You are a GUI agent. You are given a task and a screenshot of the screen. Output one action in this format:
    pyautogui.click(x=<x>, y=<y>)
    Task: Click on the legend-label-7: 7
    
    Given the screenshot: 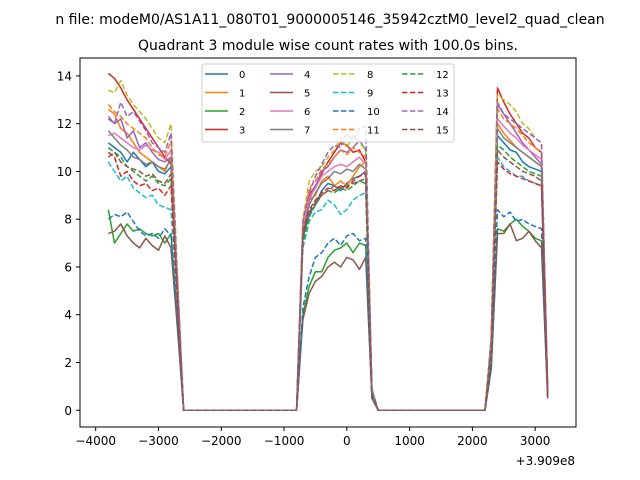 What is the action you would take?
    pyautogui.click(x=307, y=131)
    